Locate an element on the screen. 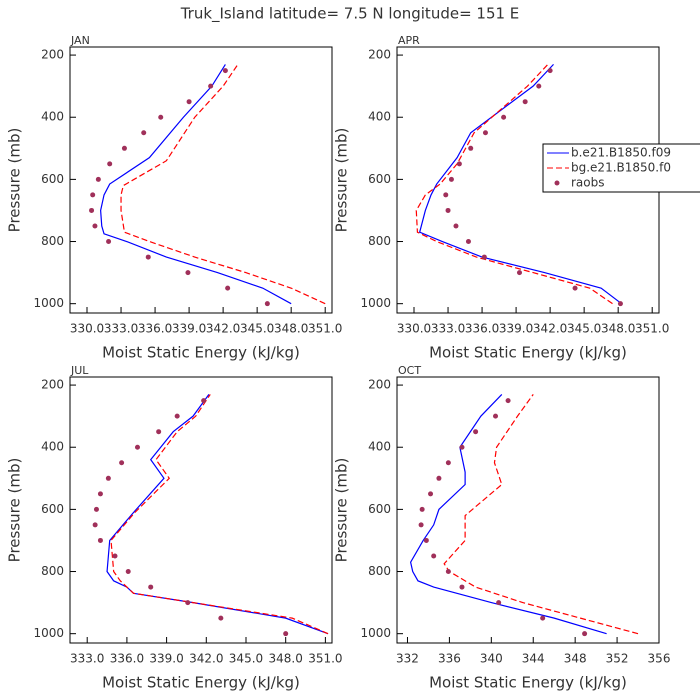  x-tick-label: 345.0 is located at coordinates (257, 329).